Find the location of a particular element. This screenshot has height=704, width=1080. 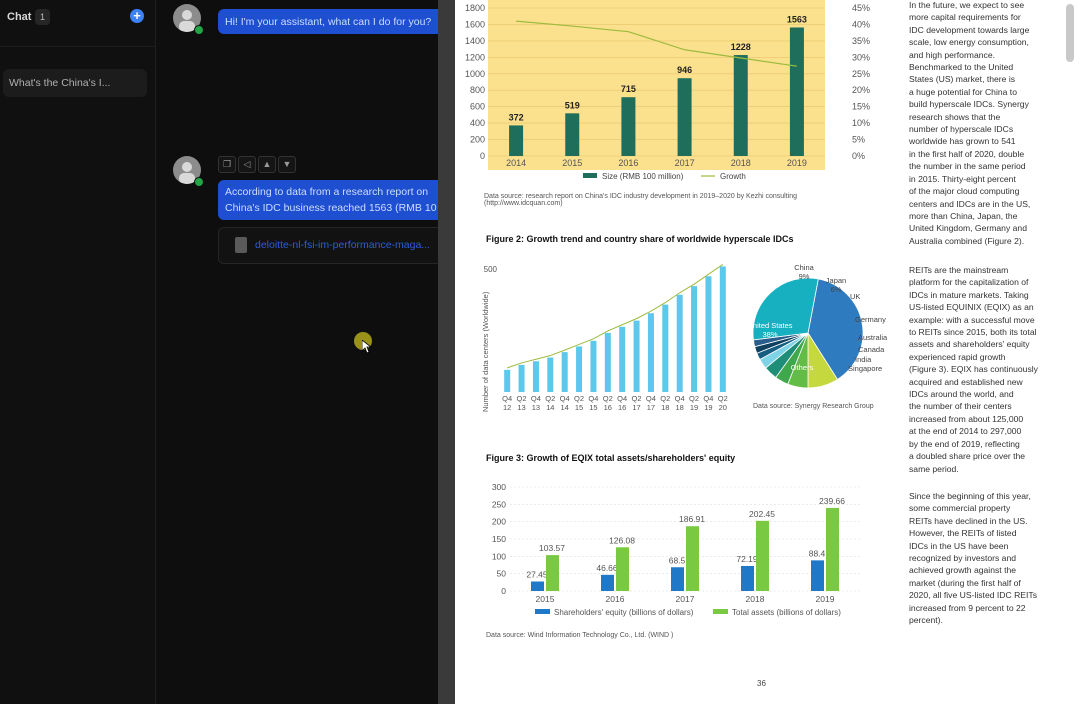

copy-icon: ❐ is located at coordinates (227, 164).